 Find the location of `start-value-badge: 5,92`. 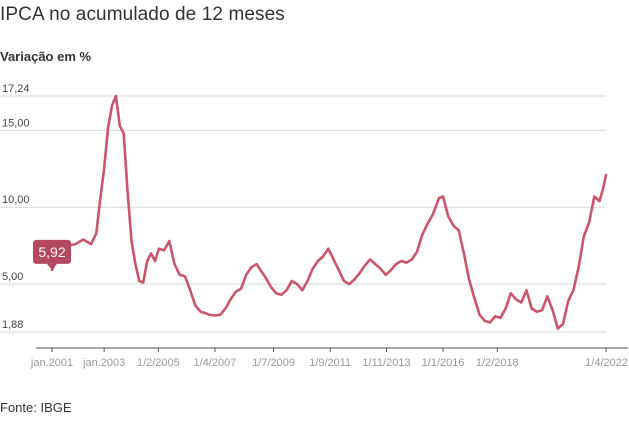

start-value-badge: 5,92 is located at coordinates (52, 254).